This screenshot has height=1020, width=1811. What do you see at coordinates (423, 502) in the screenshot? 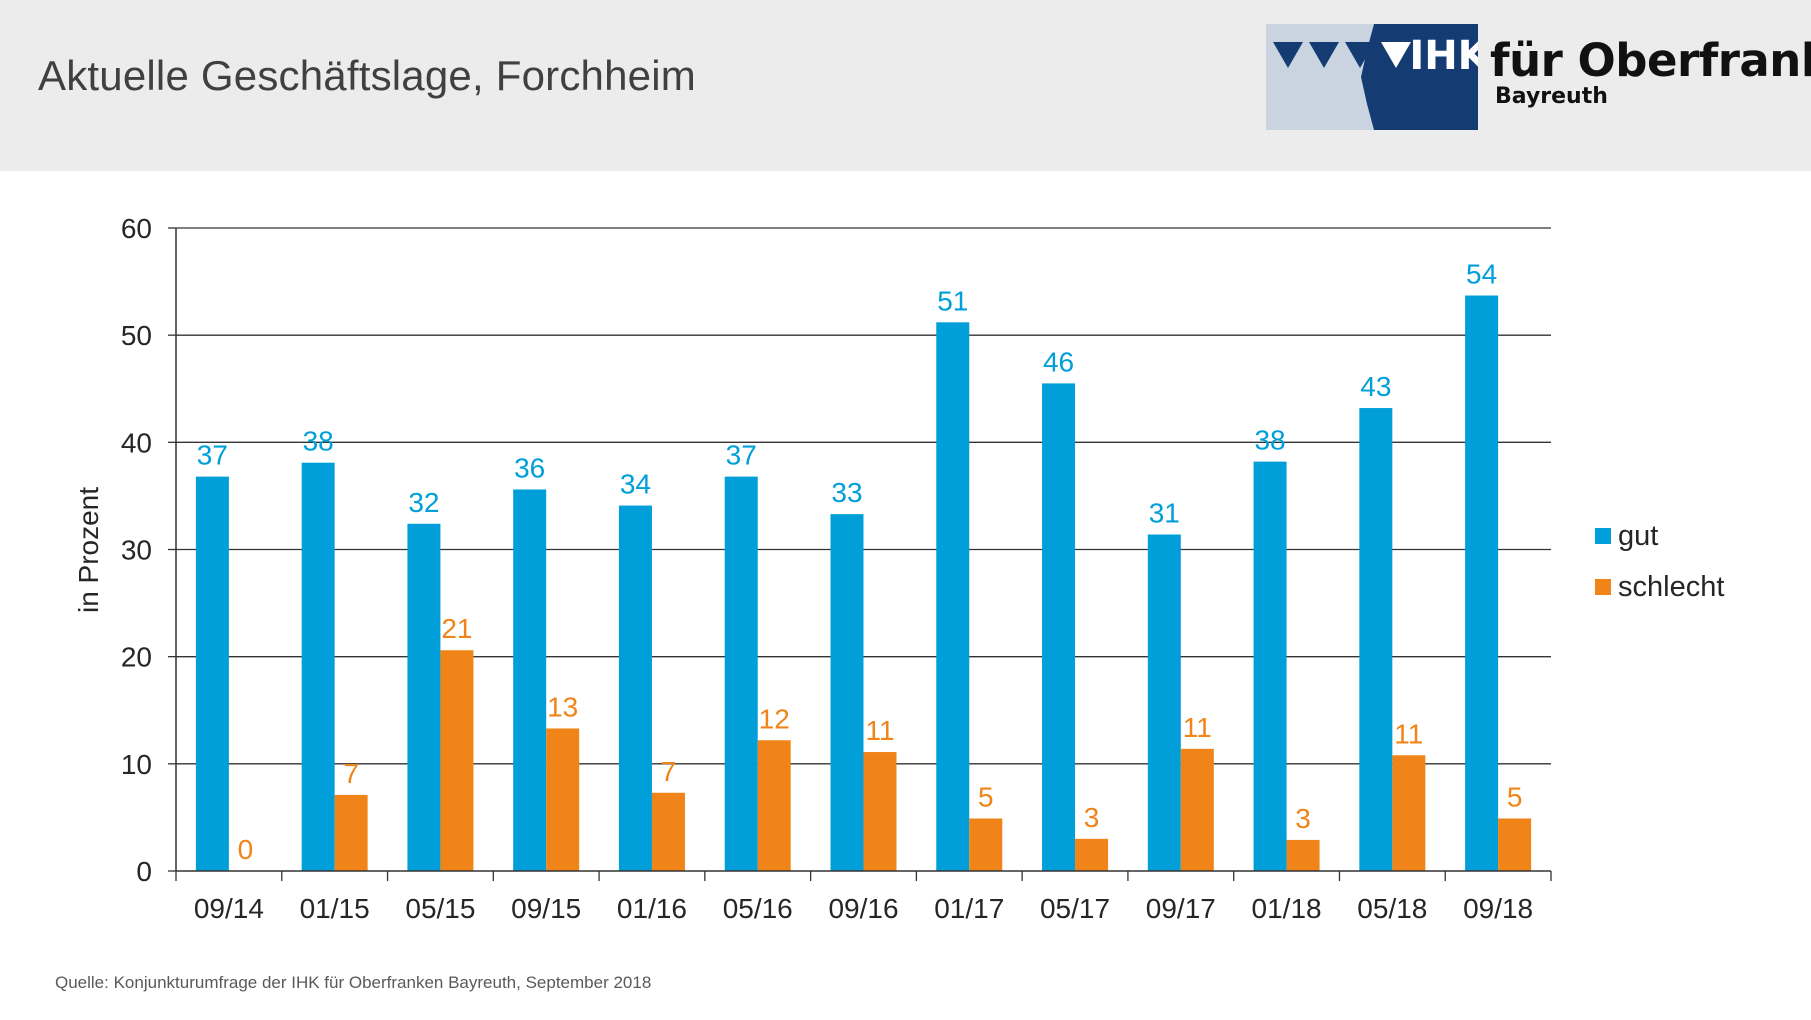
I see `data-label-gut: 32` at bounding box center [423, 502].